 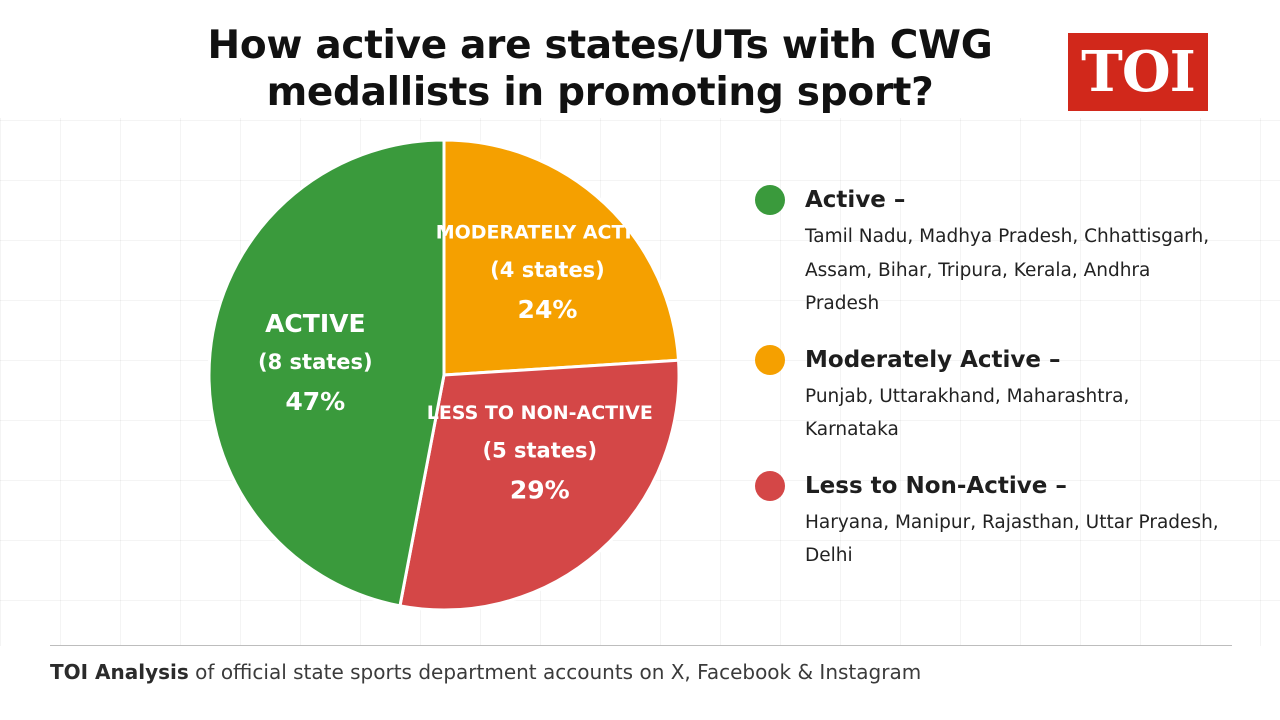 I want to click on footer-divider, so click(x=641, y=645).